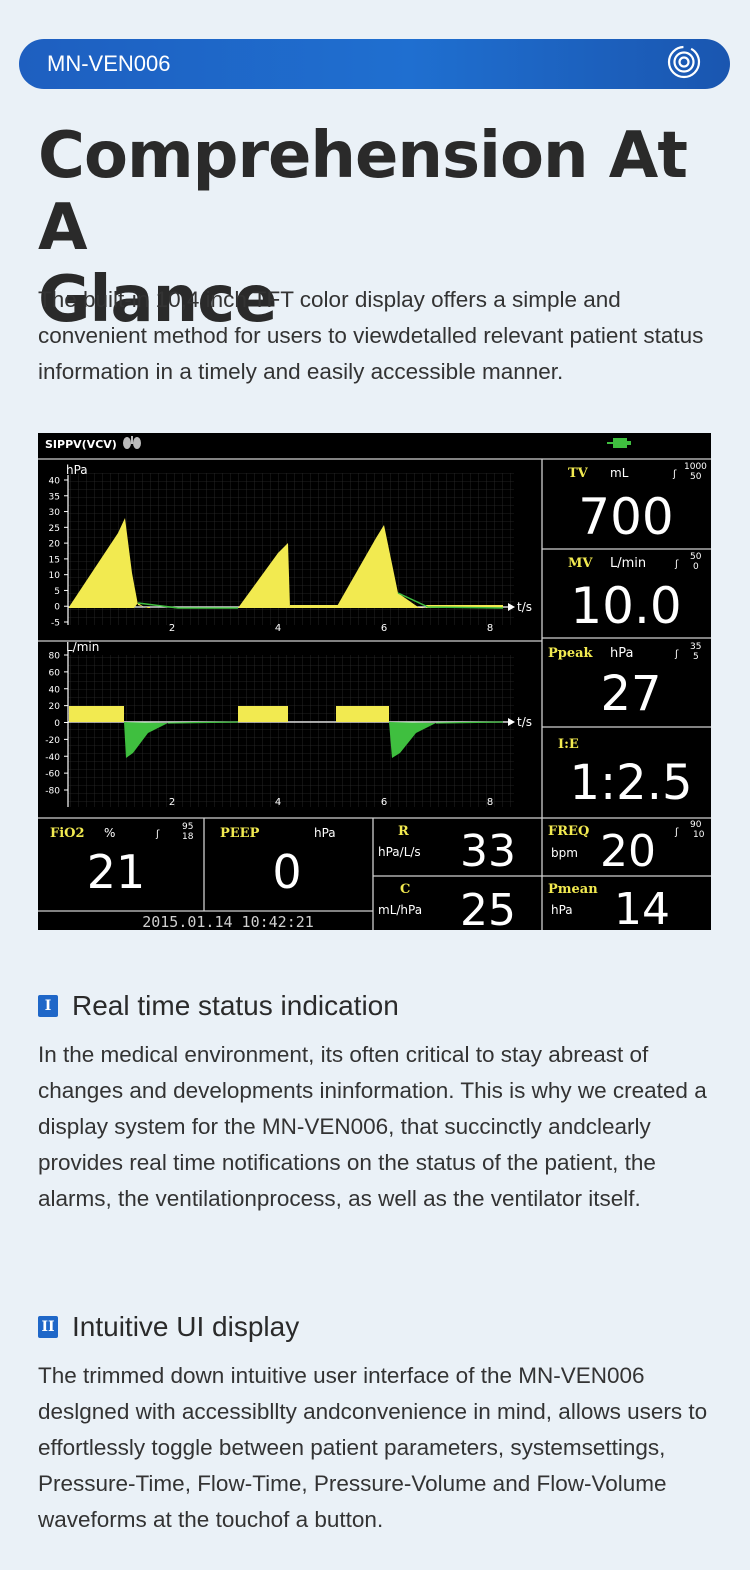 The width and height of the screenshot is (750, 1570). Describe the element at coordinates (77, 470) in the screenshot. I see `pressure-unit: hPa` at that location.